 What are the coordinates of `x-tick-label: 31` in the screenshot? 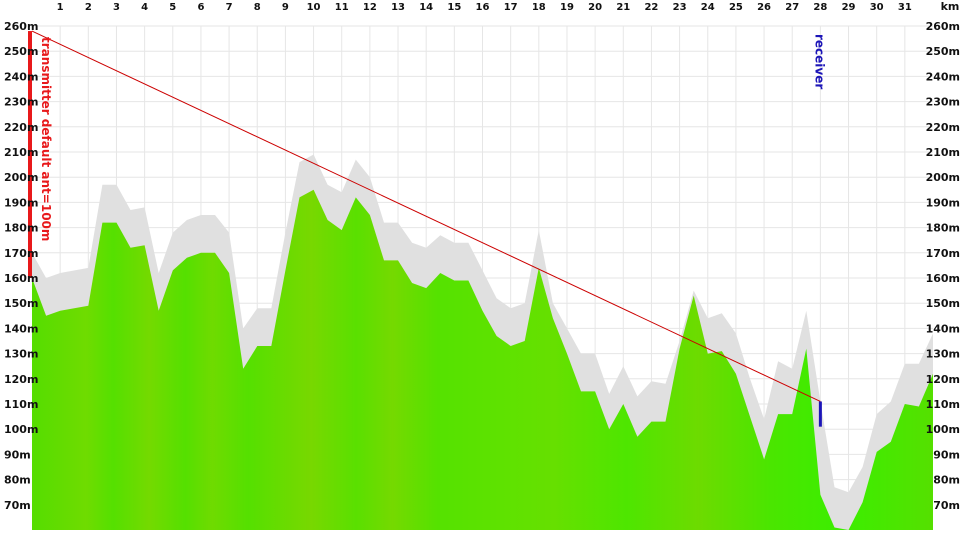 It's located at (905, 7).